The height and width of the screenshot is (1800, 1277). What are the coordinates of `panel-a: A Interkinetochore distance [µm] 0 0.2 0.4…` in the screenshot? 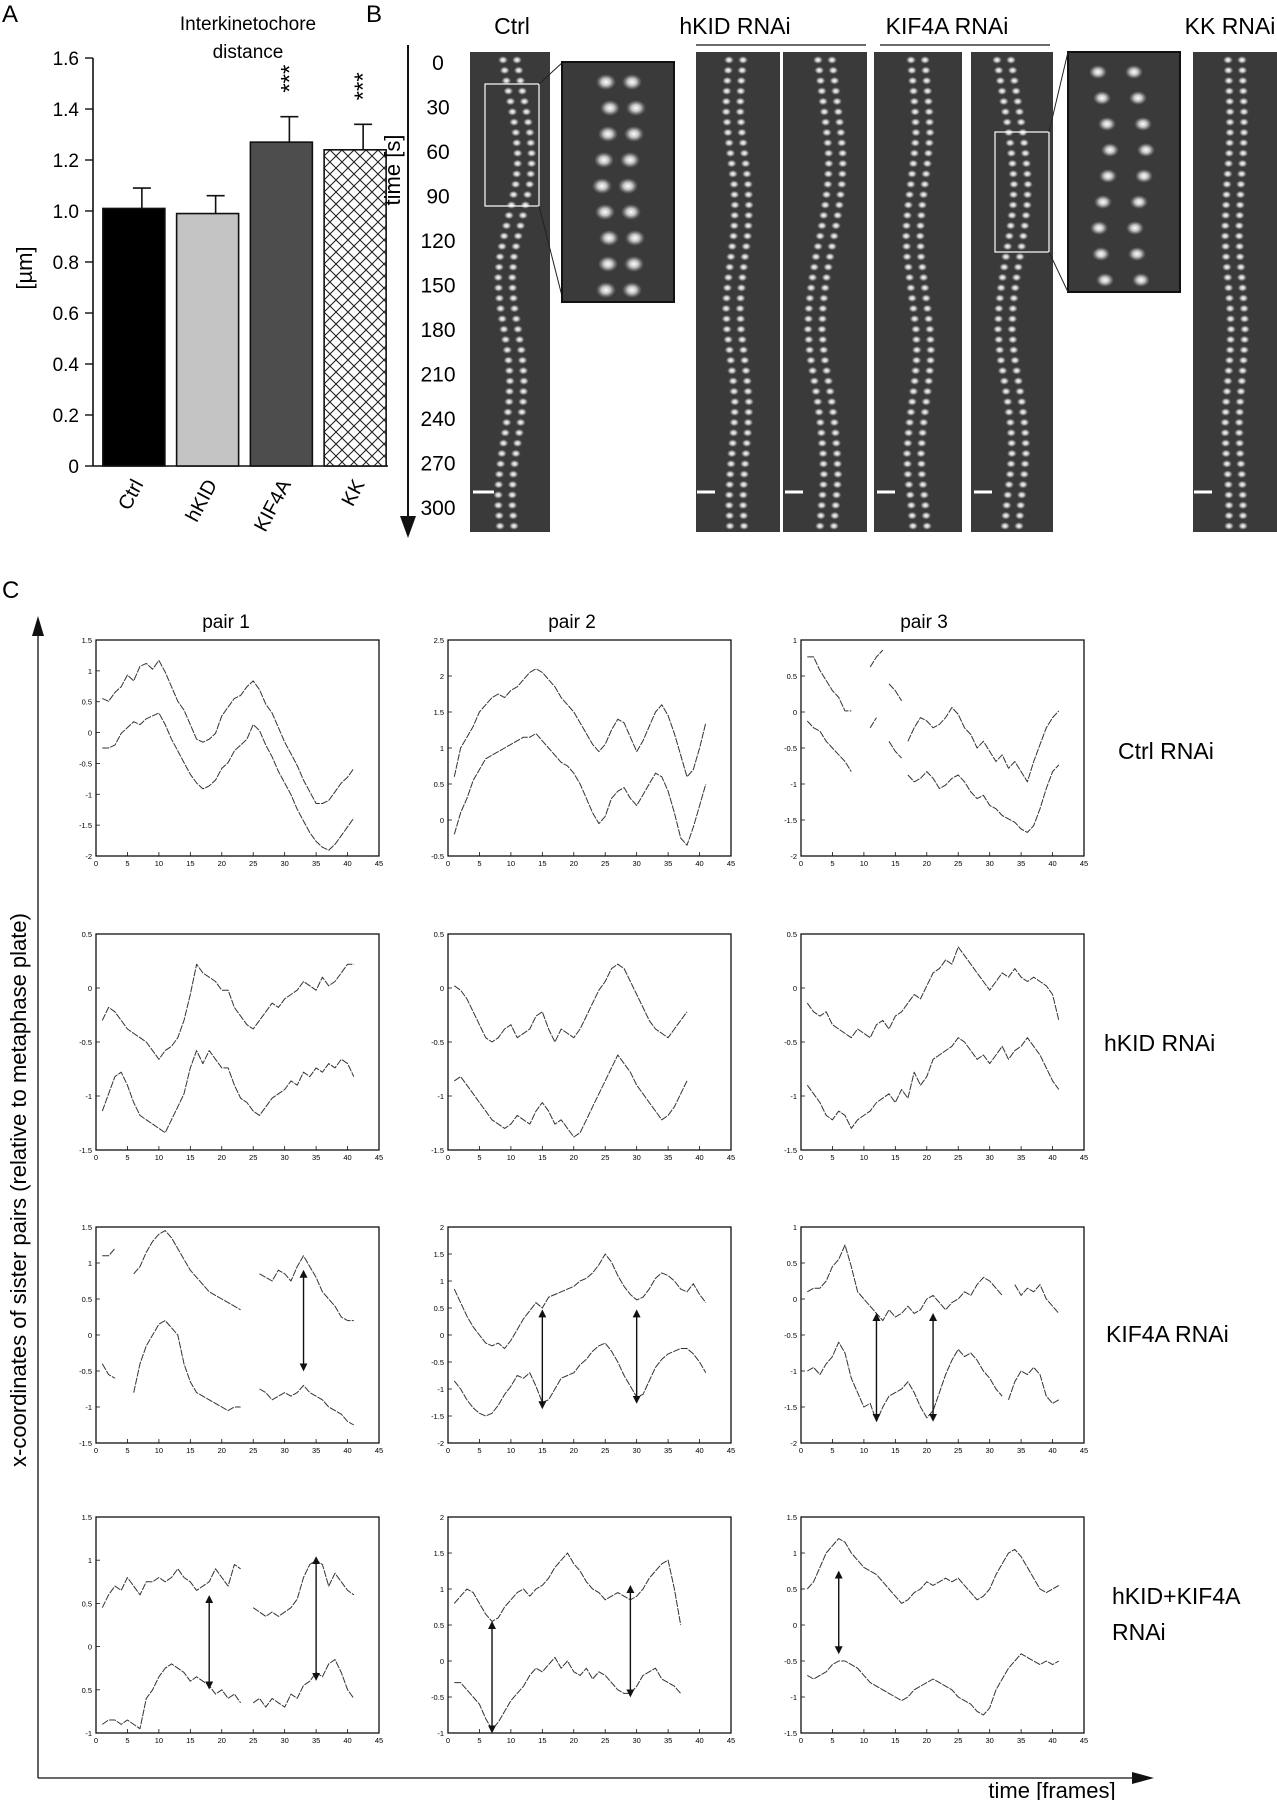 It's located at (195, 268).